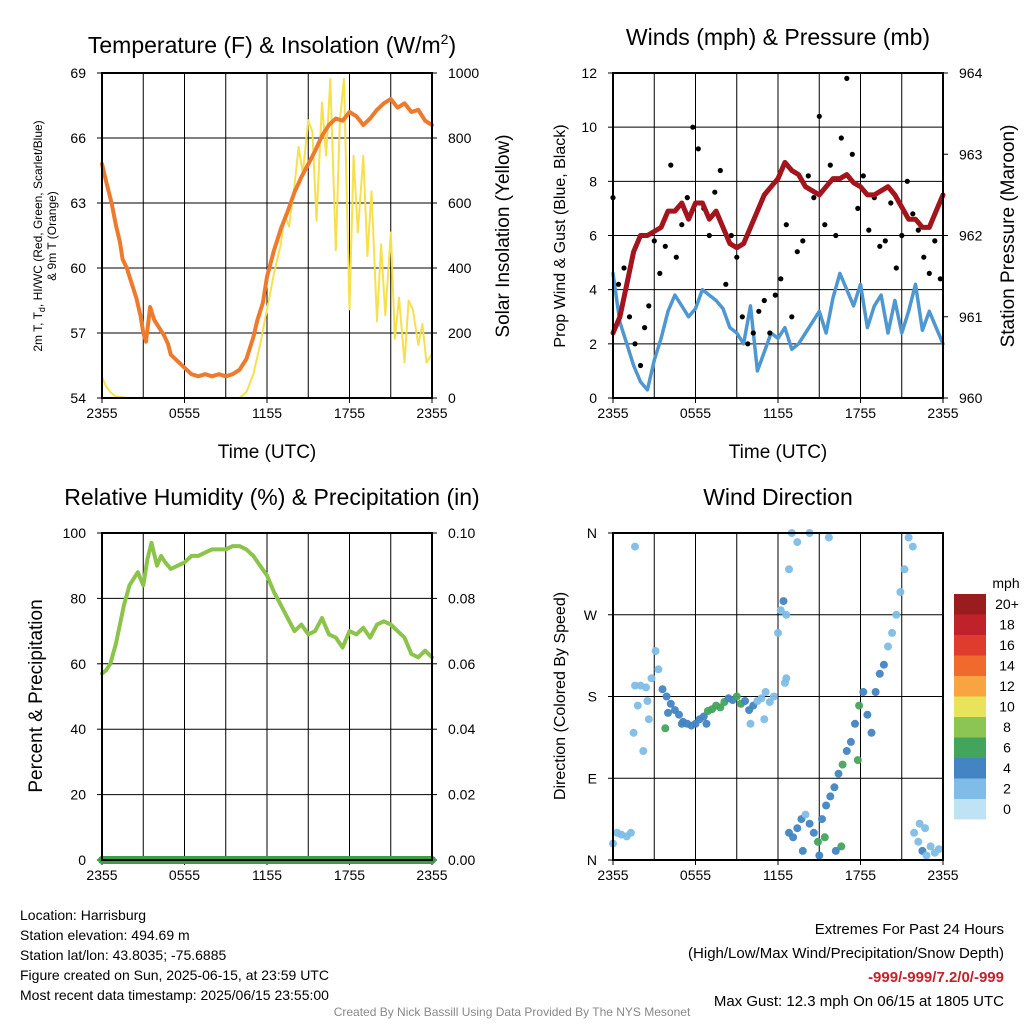  What do you see at coordinates (264, 45) in the screenshot?
I see `title-main: Temperature (F) & Insolation (W/m` at bounding box center [264, 45].